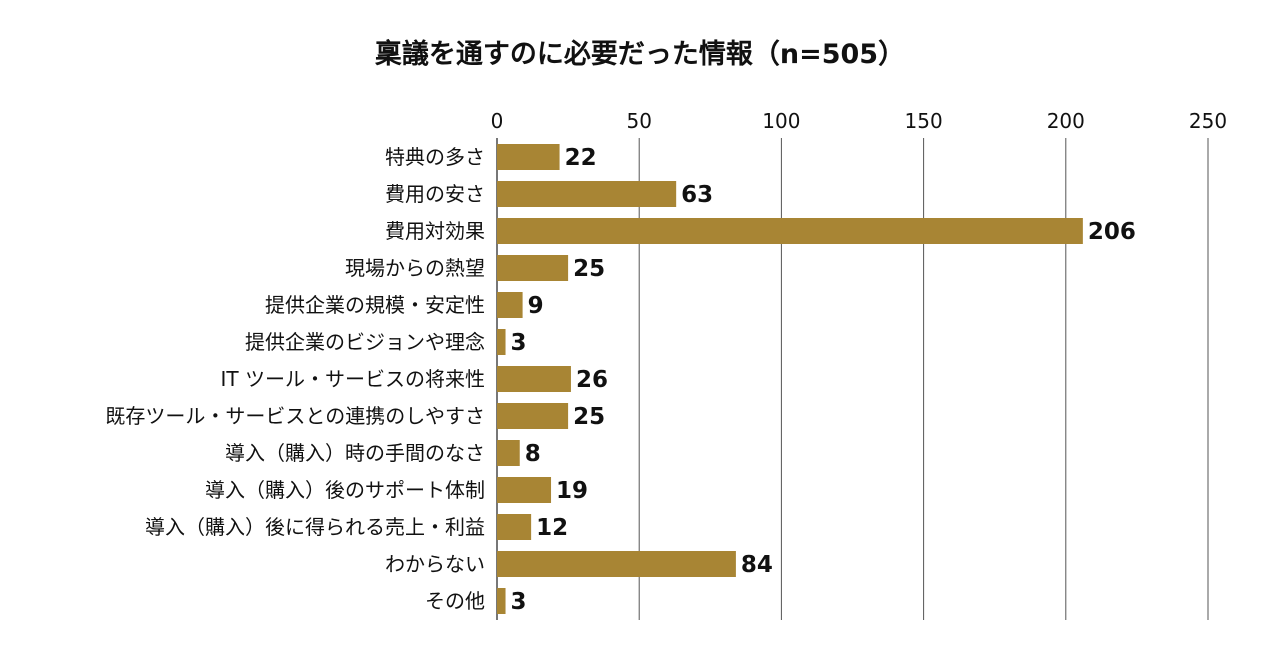  I want to click on category-label: 導入（購入）後のサポート体制, so click(345, 490).